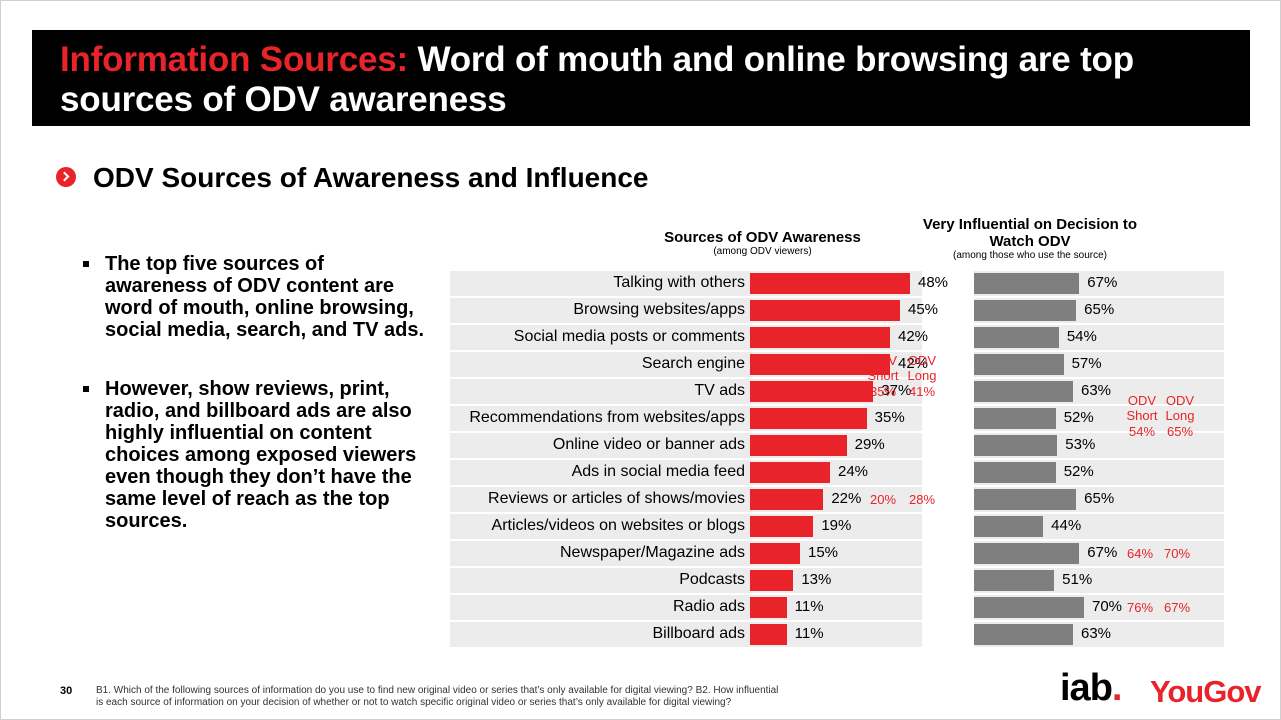 The height and width of the screenshot is (720, 1281). Describe the element at coordinates (883, 499) in the screenshot. I see `awareness-annotation-value: 20%` at that location.